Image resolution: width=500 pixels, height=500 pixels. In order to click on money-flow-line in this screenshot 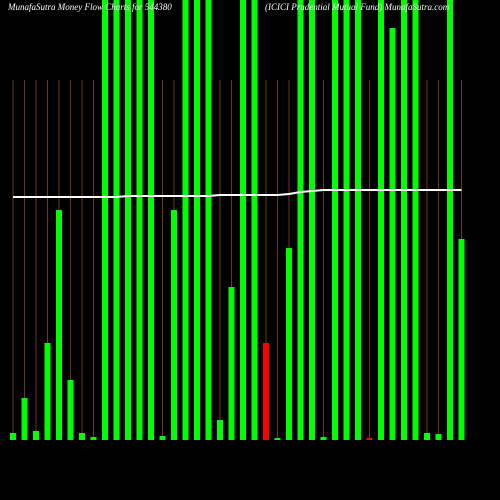, I will do `click(237, 193)`.